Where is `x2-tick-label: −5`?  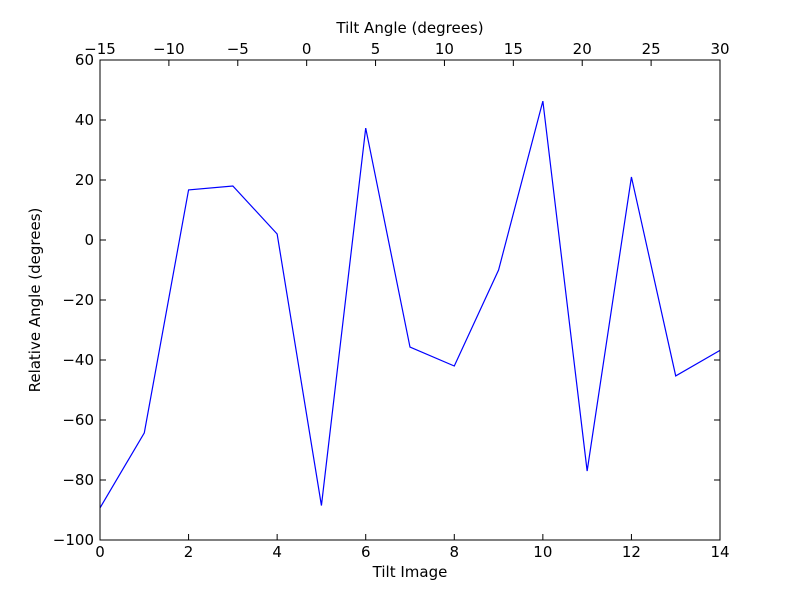
x2-tick-label: −5 is located at coordinates (238, 49).